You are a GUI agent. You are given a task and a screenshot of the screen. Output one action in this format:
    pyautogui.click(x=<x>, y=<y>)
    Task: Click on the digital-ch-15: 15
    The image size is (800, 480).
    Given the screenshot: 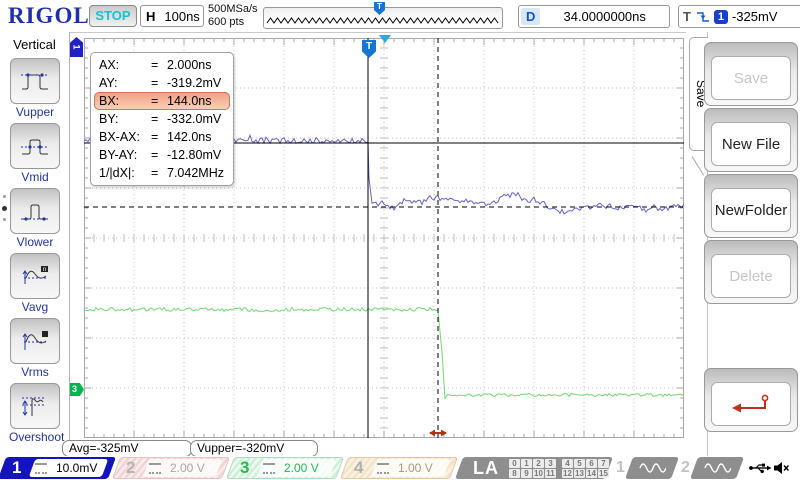 What is the action you would take?
    pyautogui.click(x=603, y=473)
    